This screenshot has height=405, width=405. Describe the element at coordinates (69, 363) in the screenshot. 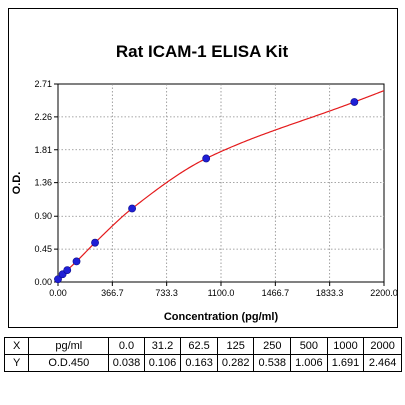

I see `table-cell: O.D.450` at that location.